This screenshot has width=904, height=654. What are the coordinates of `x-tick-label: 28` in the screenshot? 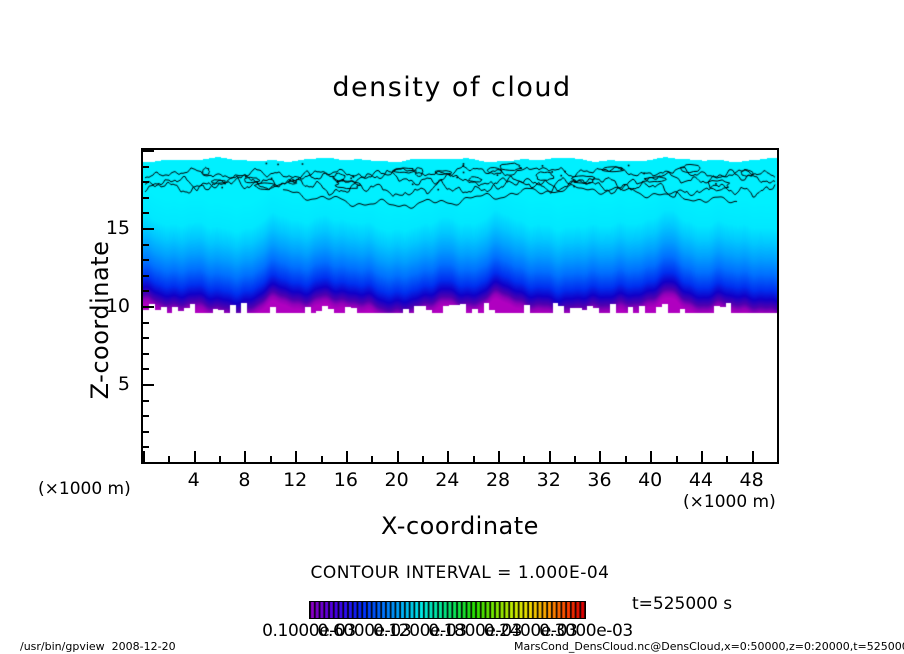 It's located at (498, 480).